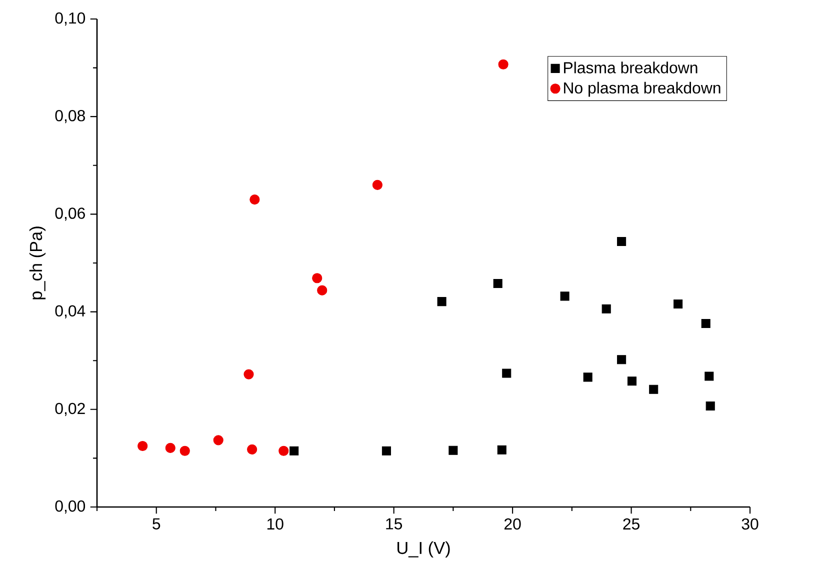  What do you see at coordinates (70, 117) in the screenshot?
I see `y-tick-label: 0,08` at bounding box center [70, 117].